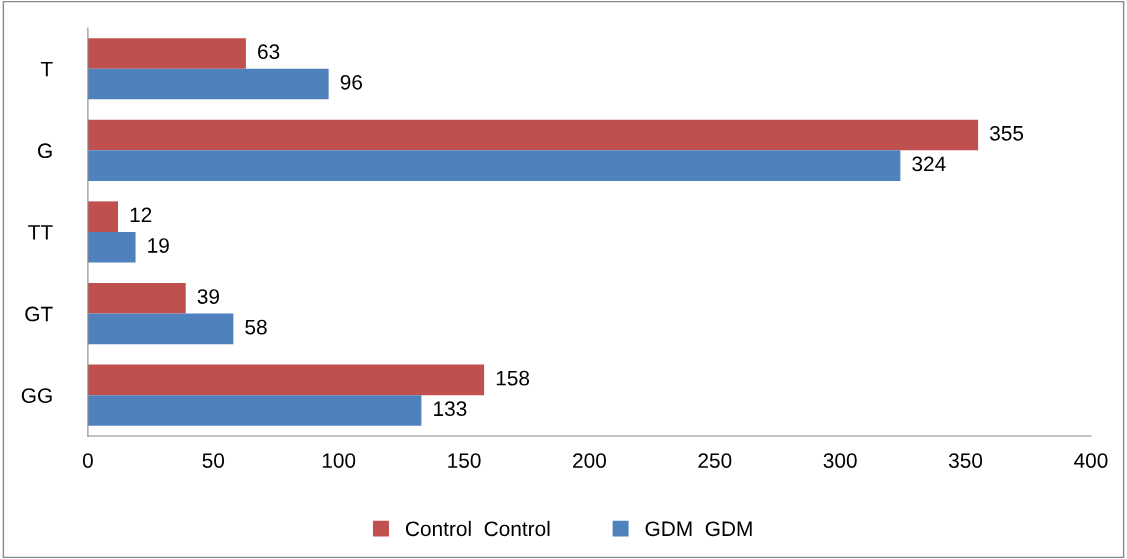  What do you see at coordinates (464, 460) in the screenshot?
I see `x-tick-label: 150` at bounding box center [464, 460].